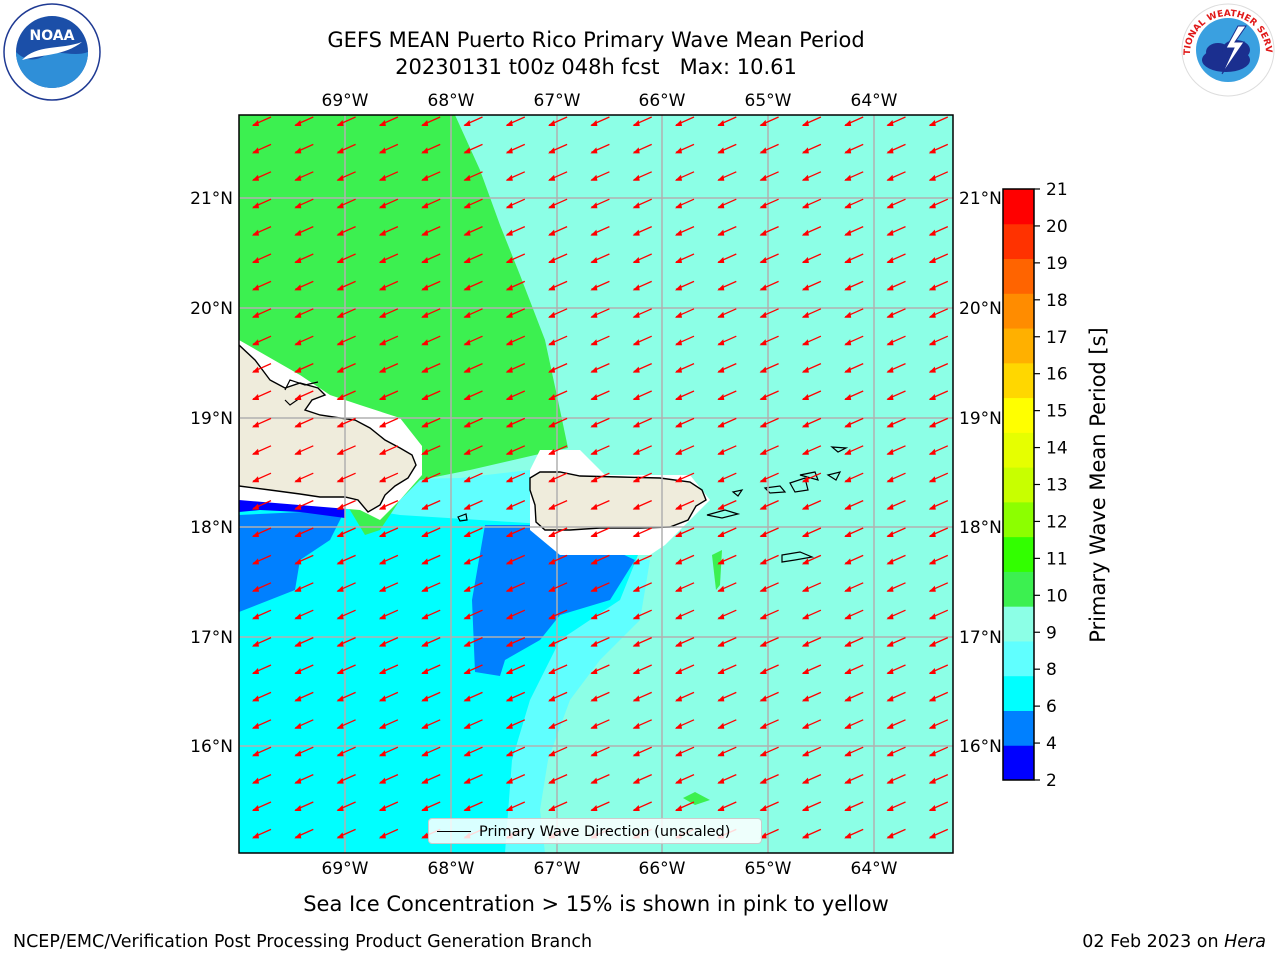 This screenshot has width=1280, height=960. What do you see at coordinates (1051, 707) in the screenshot?
I see `colorbar-tick-label: 6` at bounding box center [1051, 707].